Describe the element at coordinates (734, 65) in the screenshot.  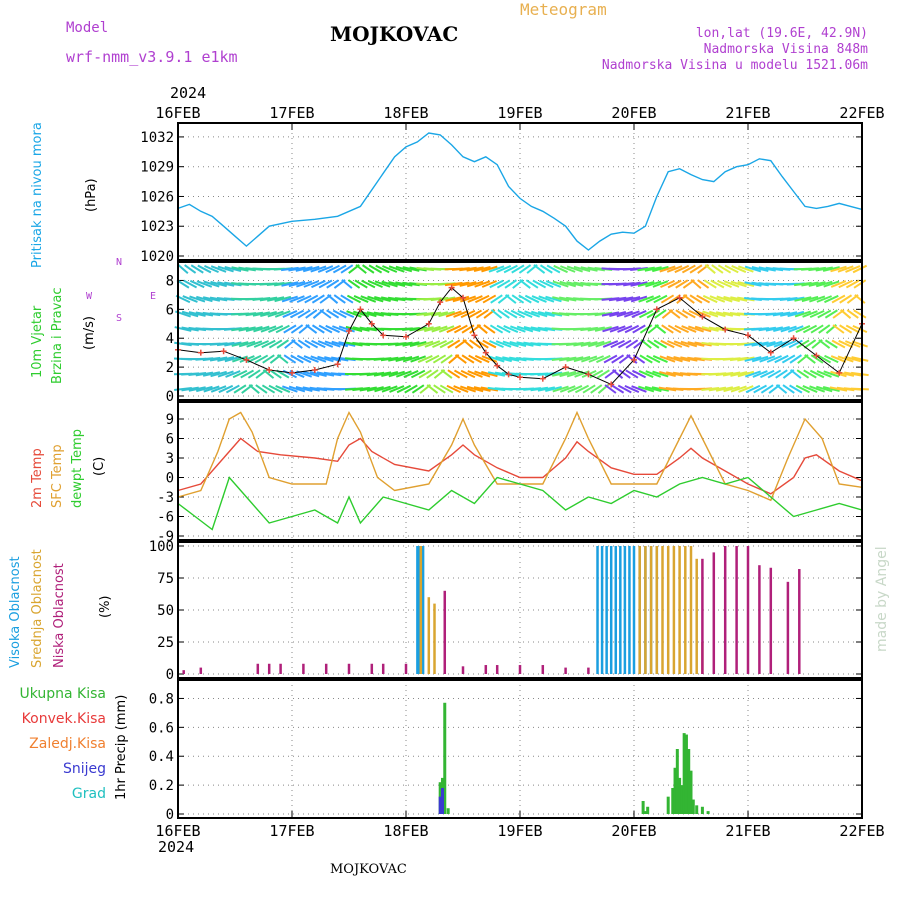
I see `model-elevation-text: Nadmorska Visina u modelu 1521.06m` at that location.